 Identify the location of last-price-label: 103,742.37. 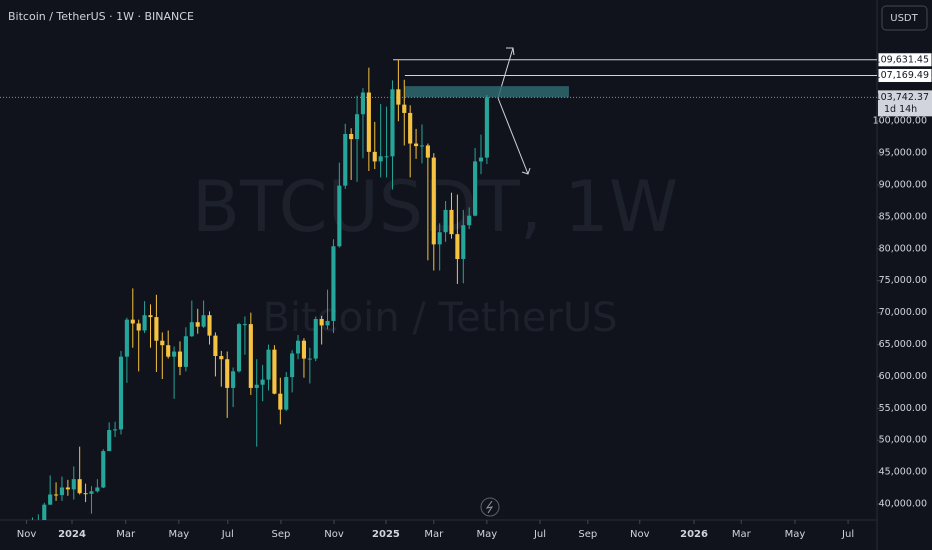
(902, 97).